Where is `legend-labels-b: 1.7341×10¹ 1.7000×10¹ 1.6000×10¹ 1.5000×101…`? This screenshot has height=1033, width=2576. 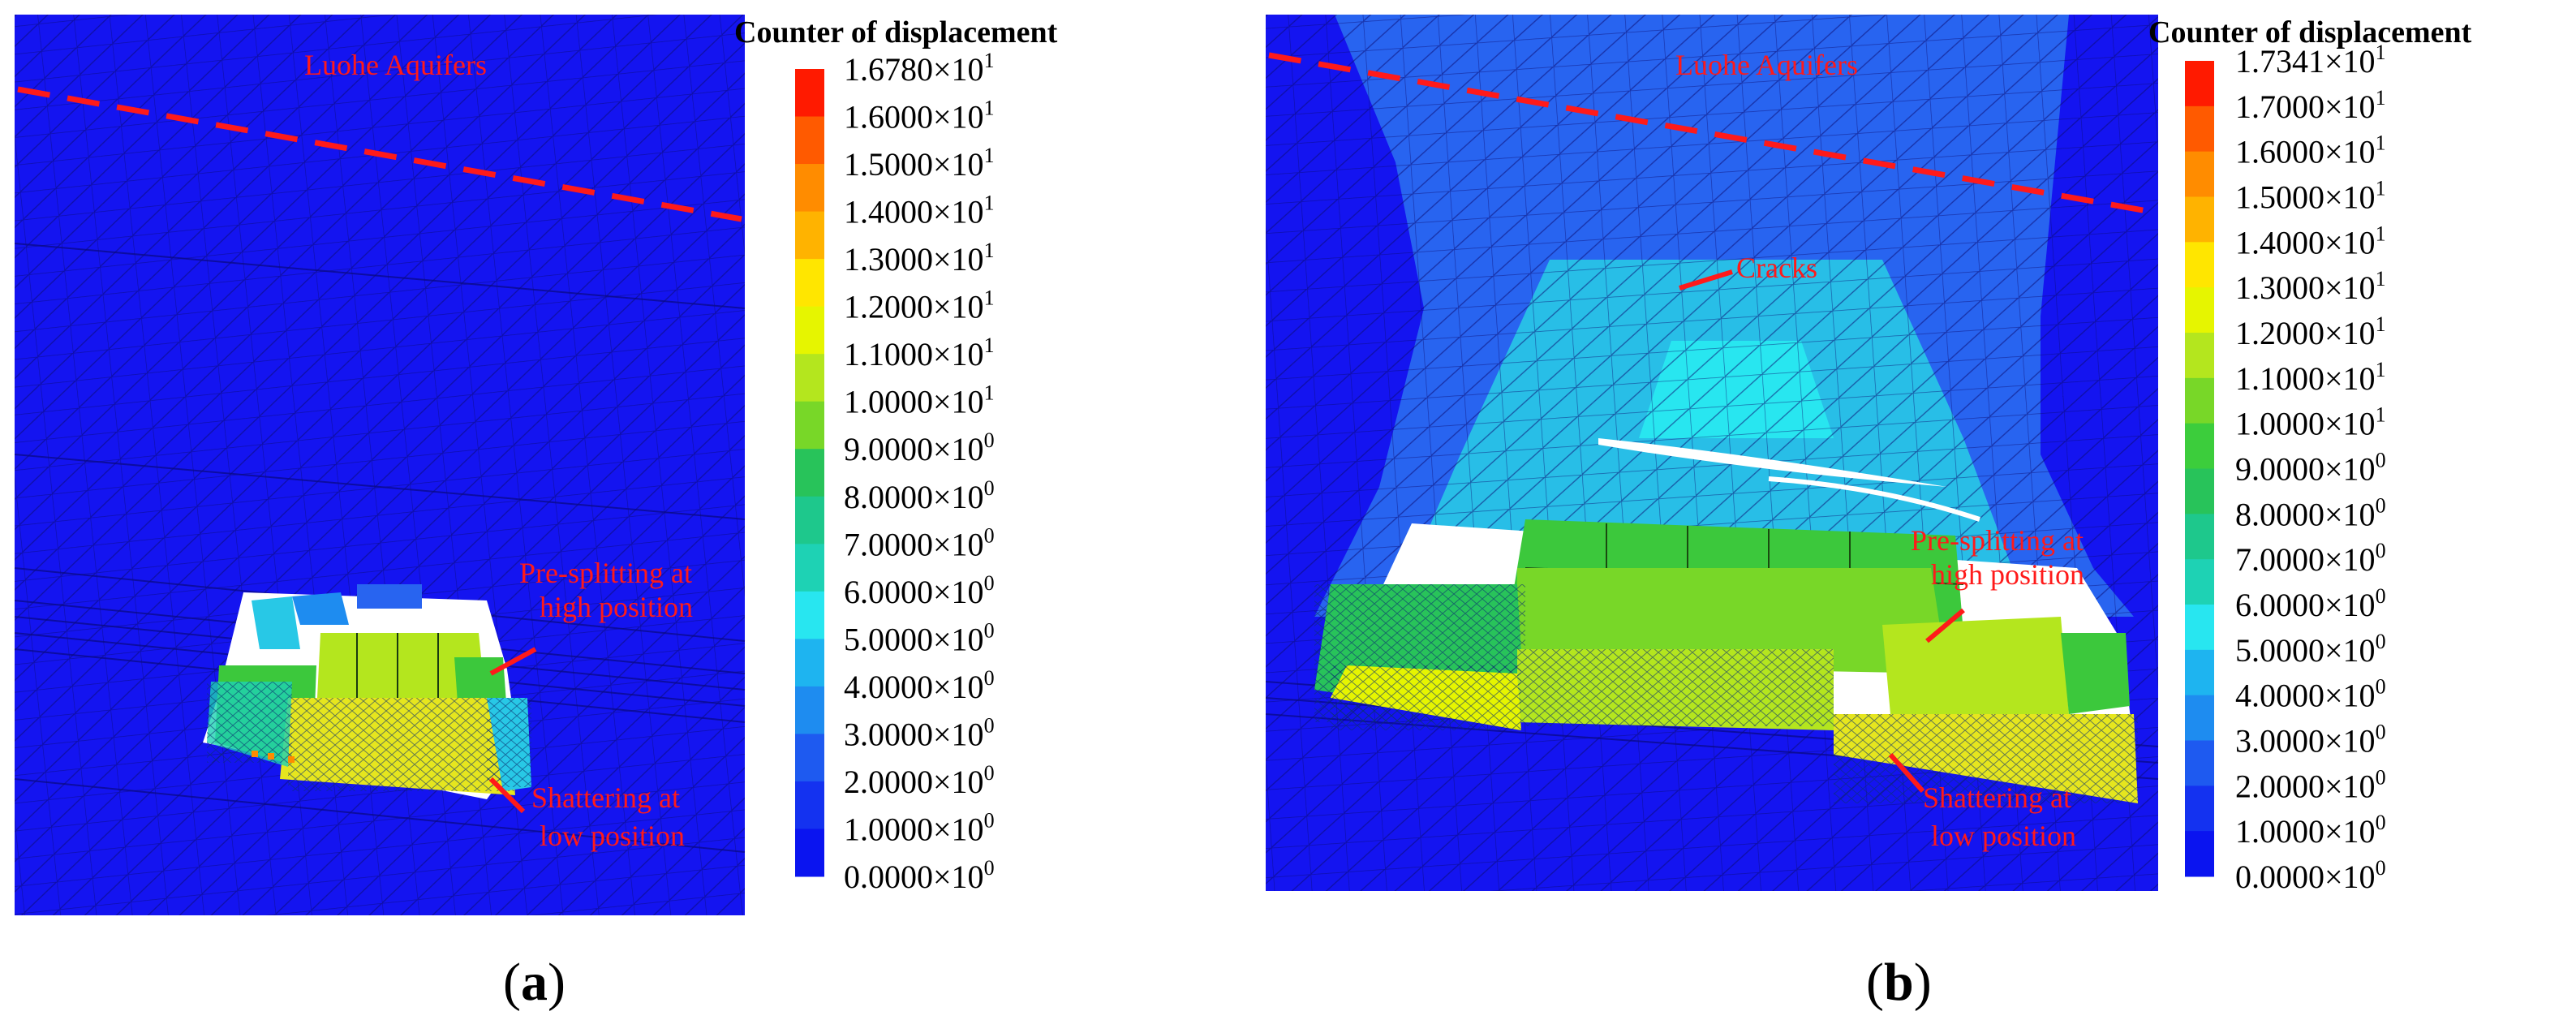
legend-labels-b: 1.7341×10¹ 1.7000×10¹ 1.6000×10¹ 1.5000×101… is located at coordinates (2310, 468).